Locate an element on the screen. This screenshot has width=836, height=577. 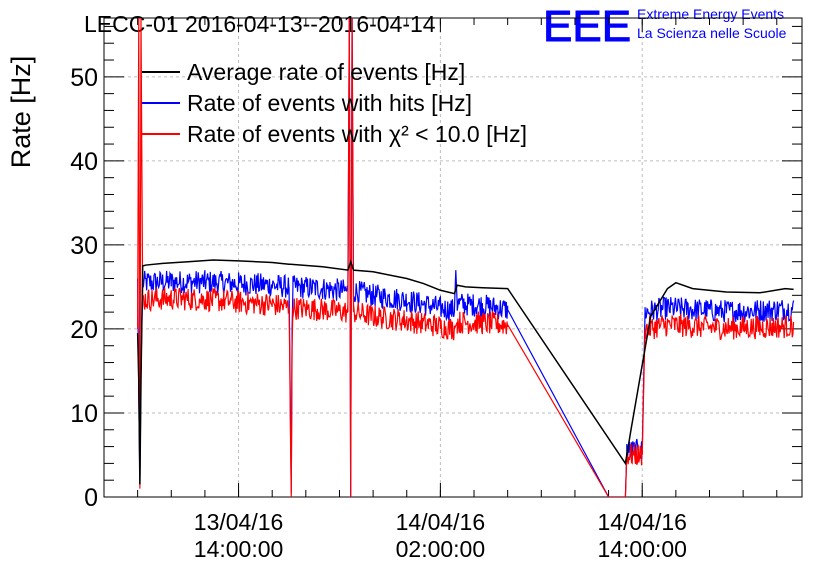
y-tick-label-2: 20 is located at coordinates (84, 330).